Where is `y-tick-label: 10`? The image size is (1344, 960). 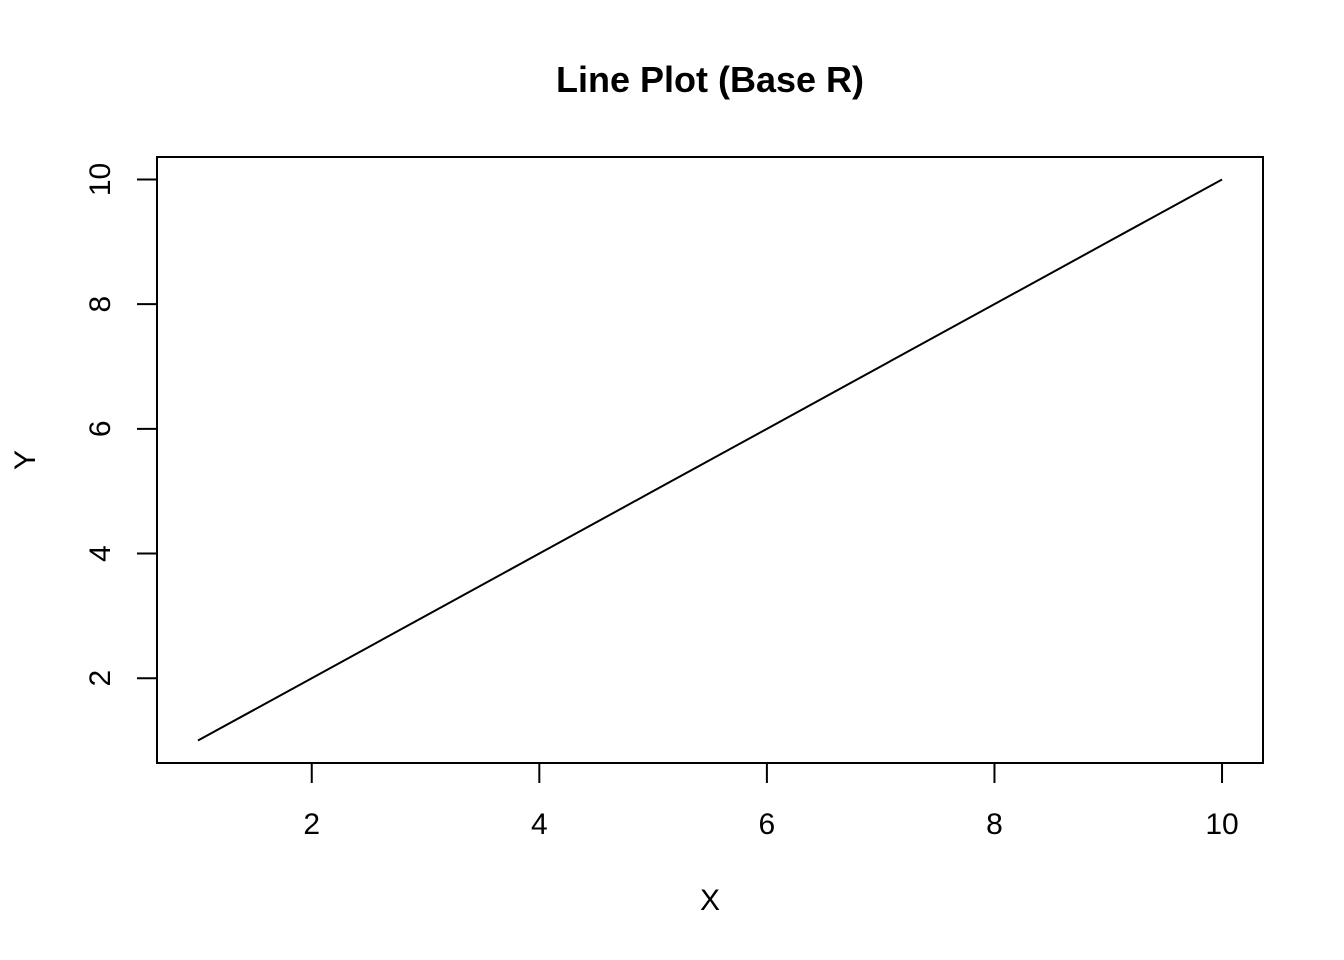
y-tick-label: 10 is located at coordinates (100, 179).